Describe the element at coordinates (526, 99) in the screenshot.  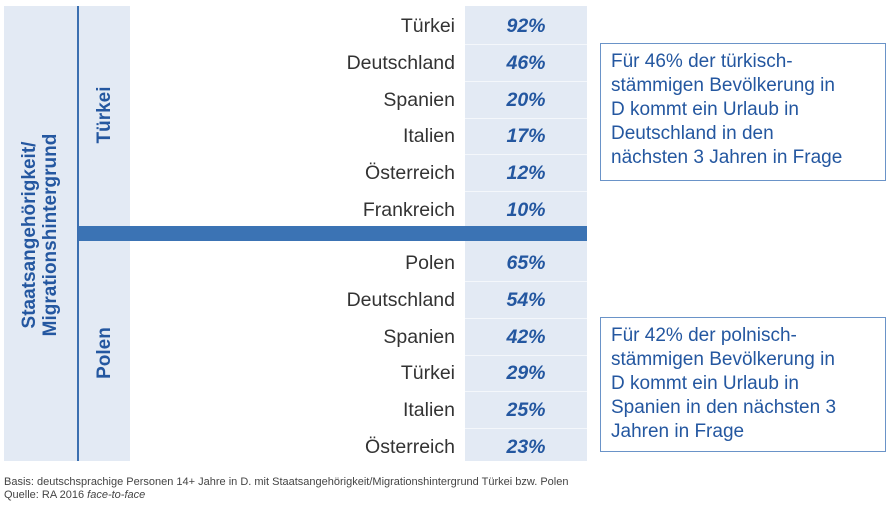
I see `value-label: 20%` at that location.